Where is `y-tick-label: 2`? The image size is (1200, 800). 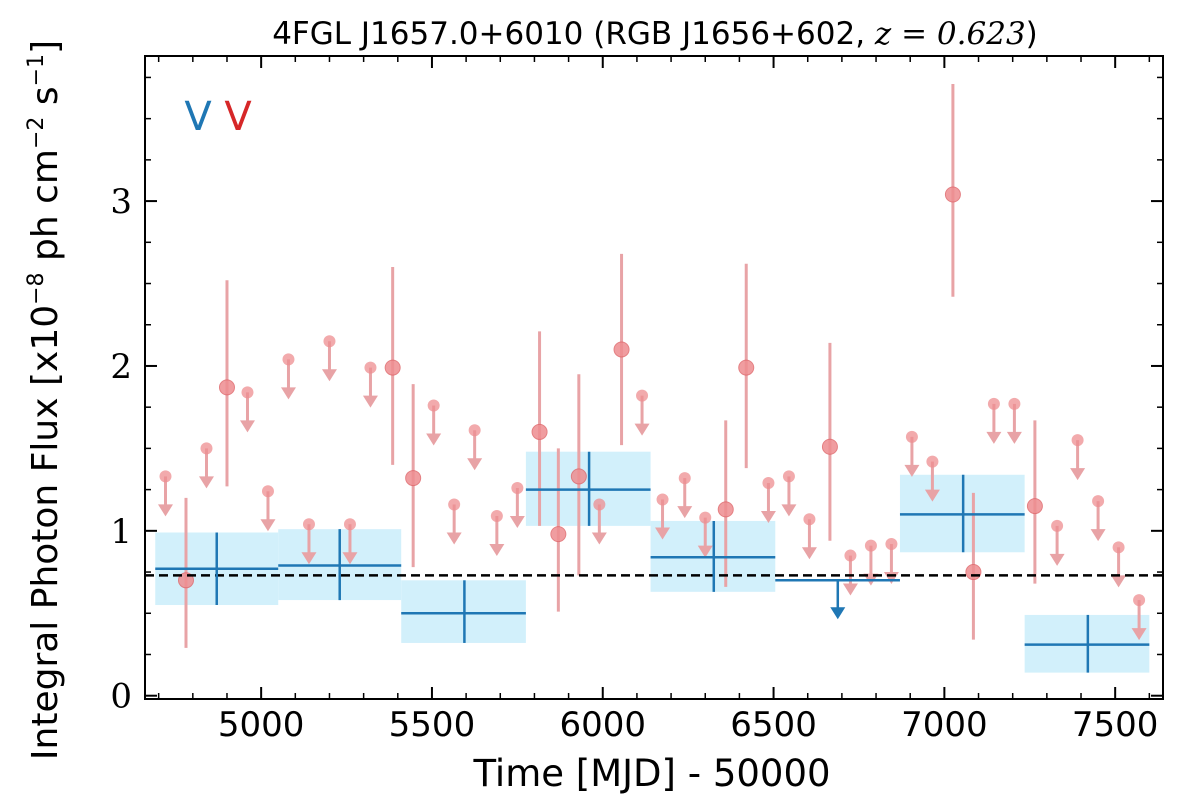
y-tick-label: 2 is located at coordinates (121, 367).